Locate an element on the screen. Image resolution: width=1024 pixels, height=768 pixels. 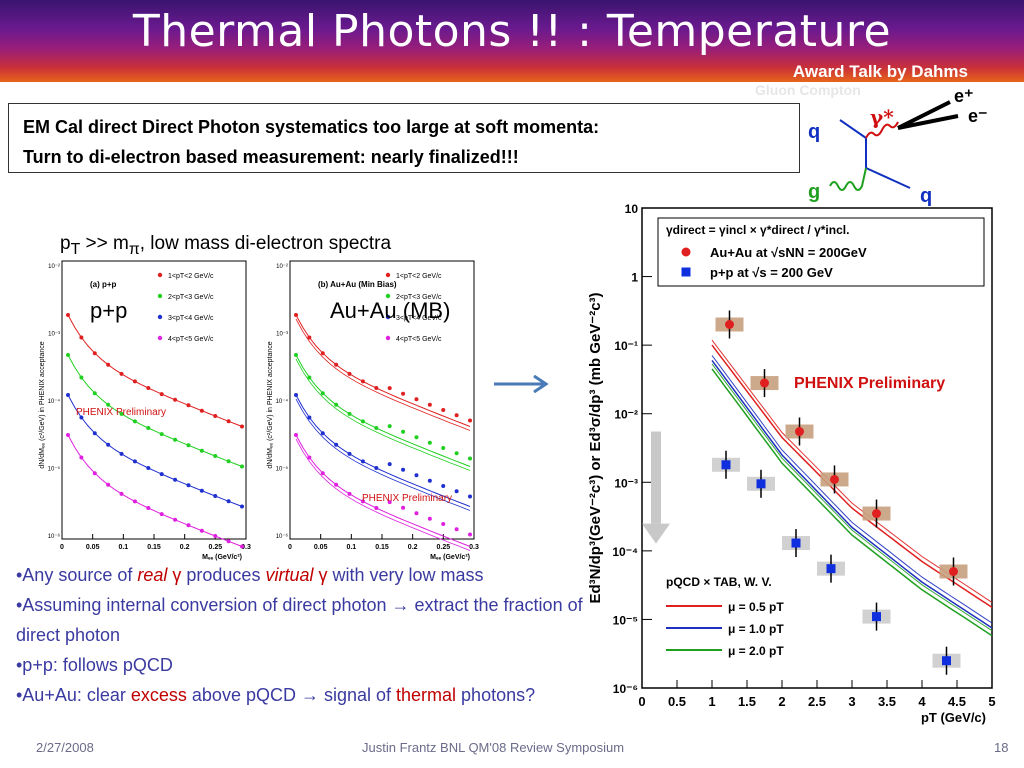
small-y-axis-label: dN/dMₑₑ (c²/GeV) in PHENIX acceptance is located at coordinates (270, 404).